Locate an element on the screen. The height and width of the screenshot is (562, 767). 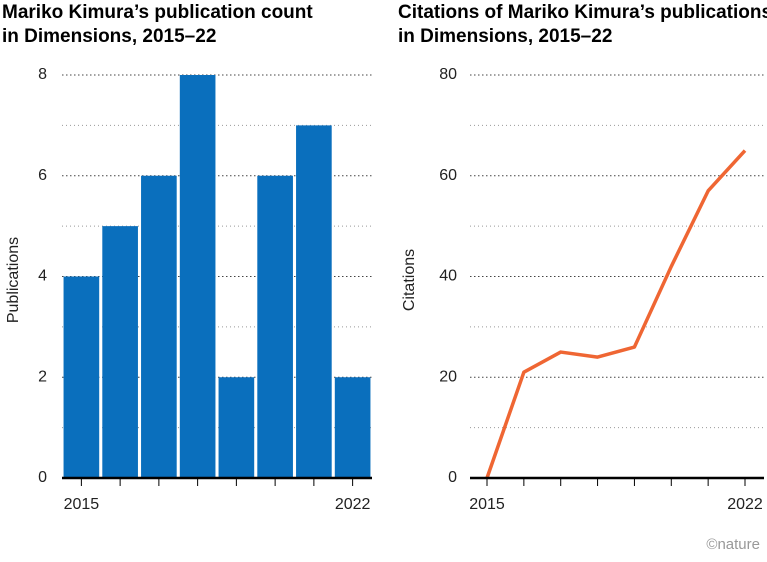
y-tick-label: 20 is located at coordinates (448, 376).